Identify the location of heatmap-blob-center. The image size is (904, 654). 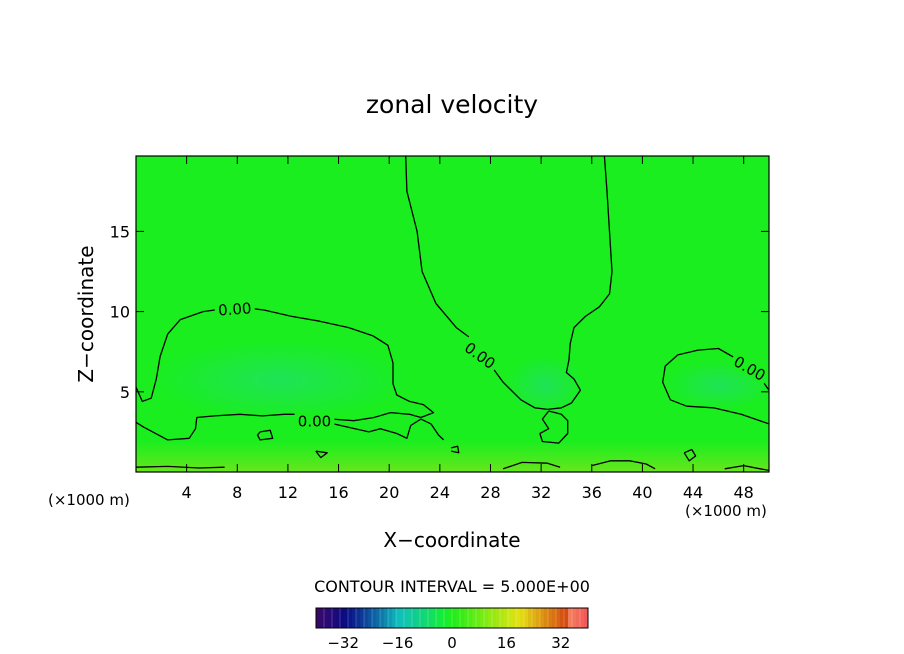
(545, 385).